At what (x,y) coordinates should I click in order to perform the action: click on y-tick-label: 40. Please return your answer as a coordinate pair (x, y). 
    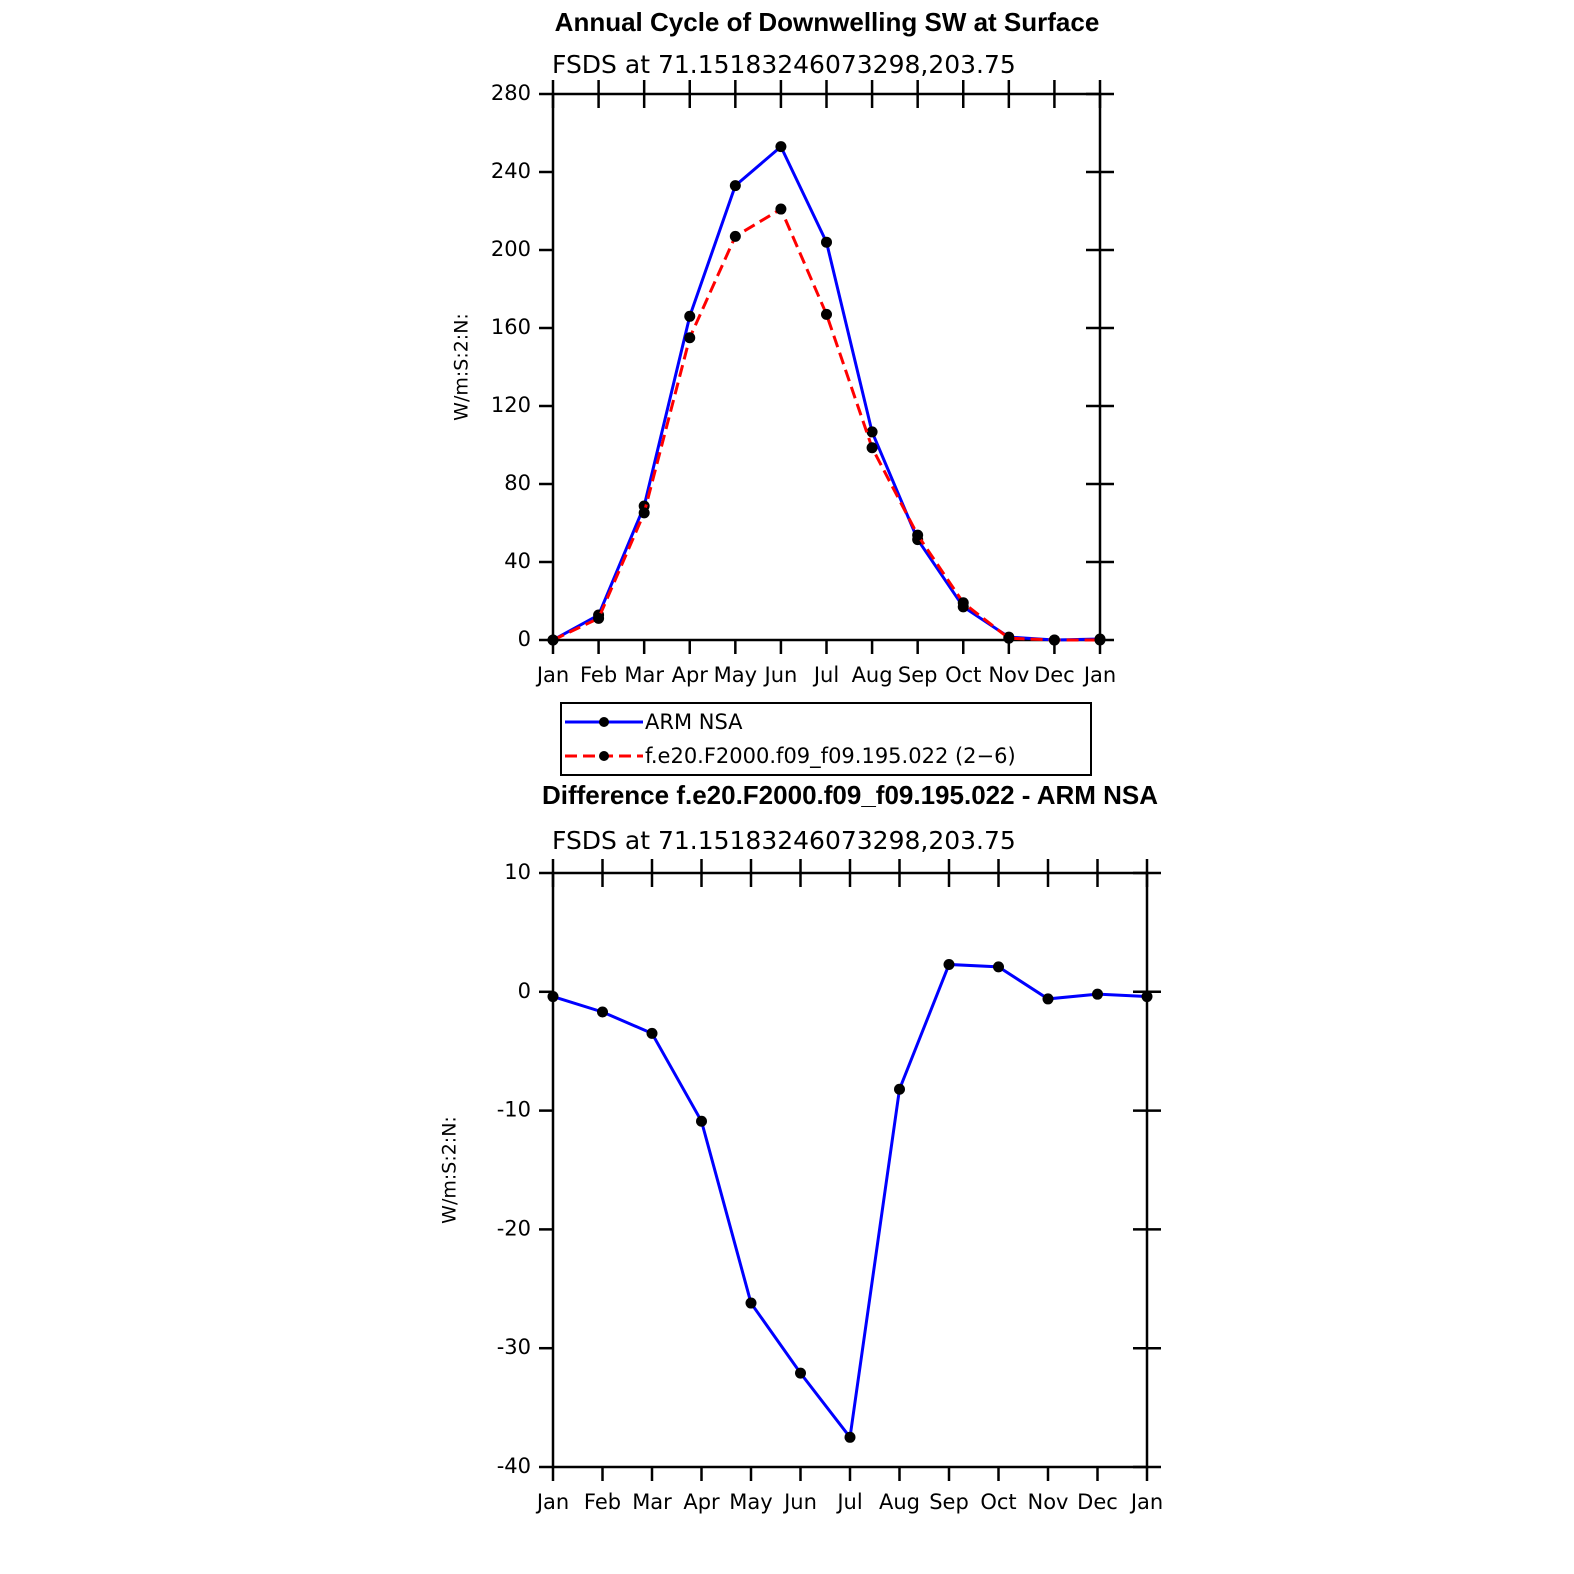
    Looking at the image, I should click on (517, 561).